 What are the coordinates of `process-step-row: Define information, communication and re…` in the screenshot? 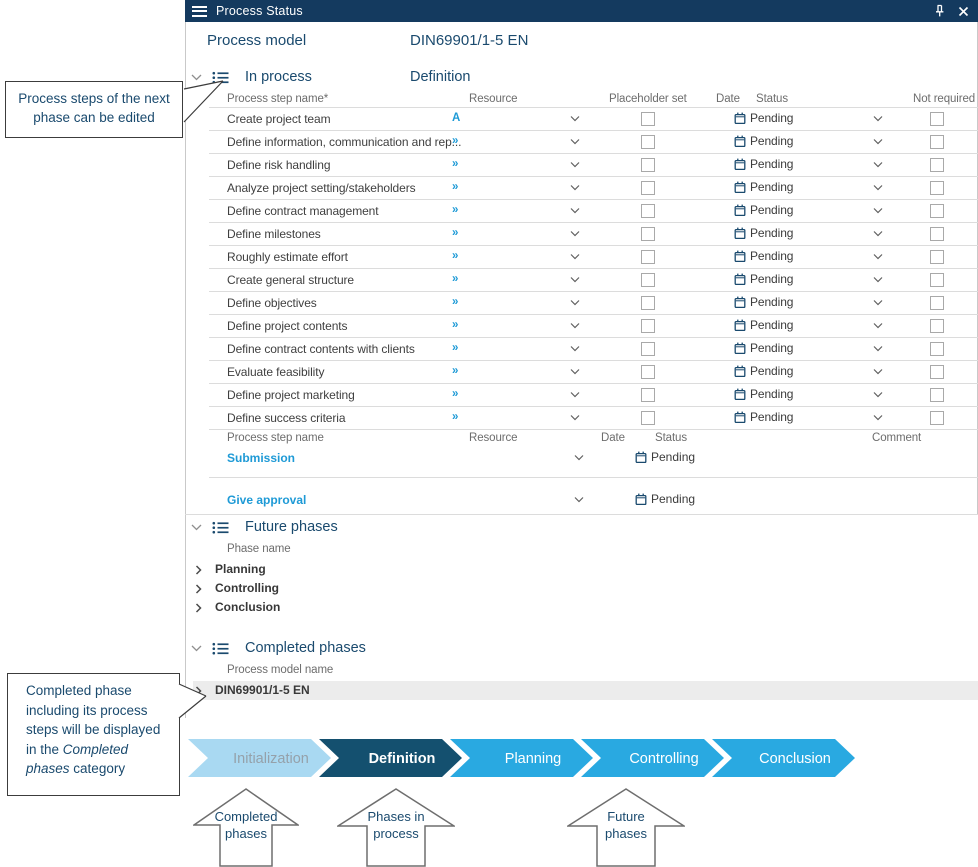 It's located at (593, 142).